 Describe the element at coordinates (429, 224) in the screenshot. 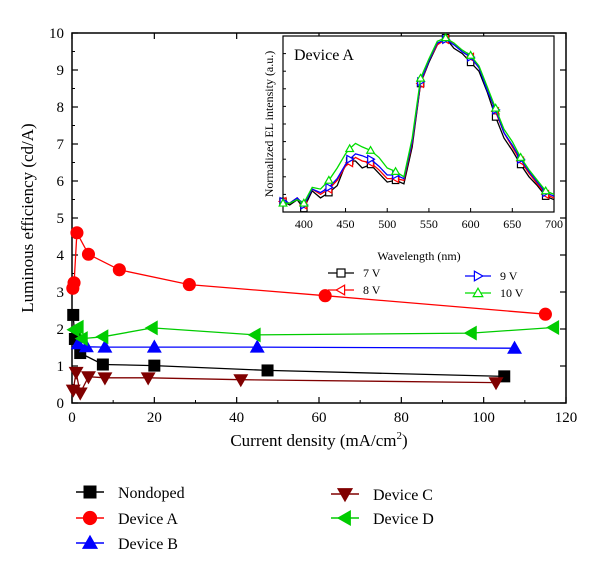

I see `inset-x-tick-label: 550` at that location.